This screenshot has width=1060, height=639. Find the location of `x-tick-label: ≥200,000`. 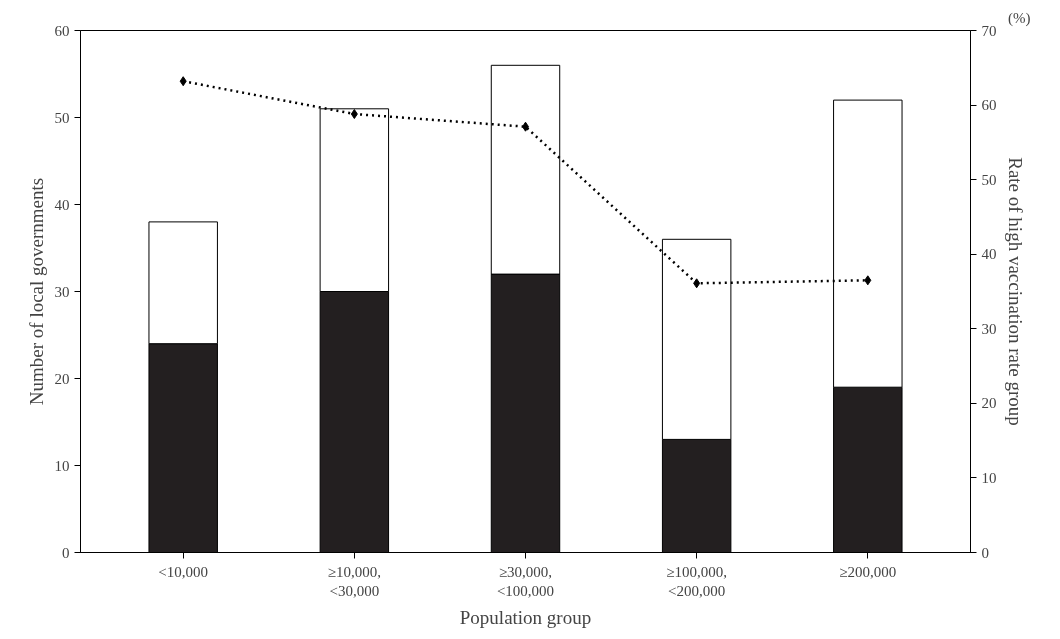

x-tick-label: ≥200,000 is located at coordinates (868, 571).